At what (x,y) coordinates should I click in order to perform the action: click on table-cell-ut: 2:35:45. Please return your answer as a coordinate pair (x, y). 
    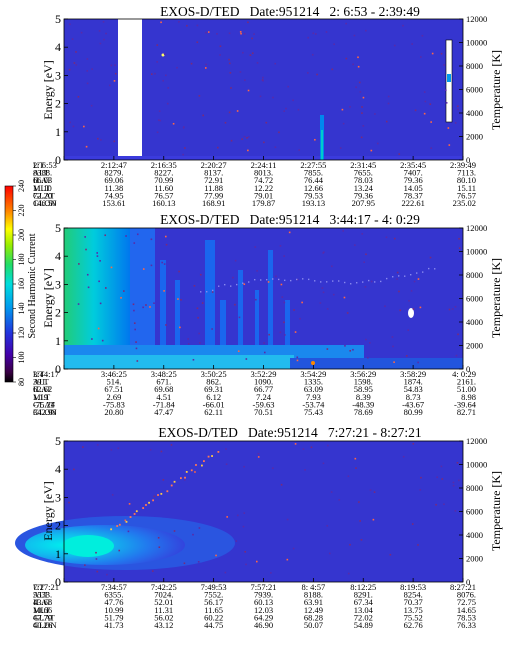
    Looking at the image, I should click on (413, 165).